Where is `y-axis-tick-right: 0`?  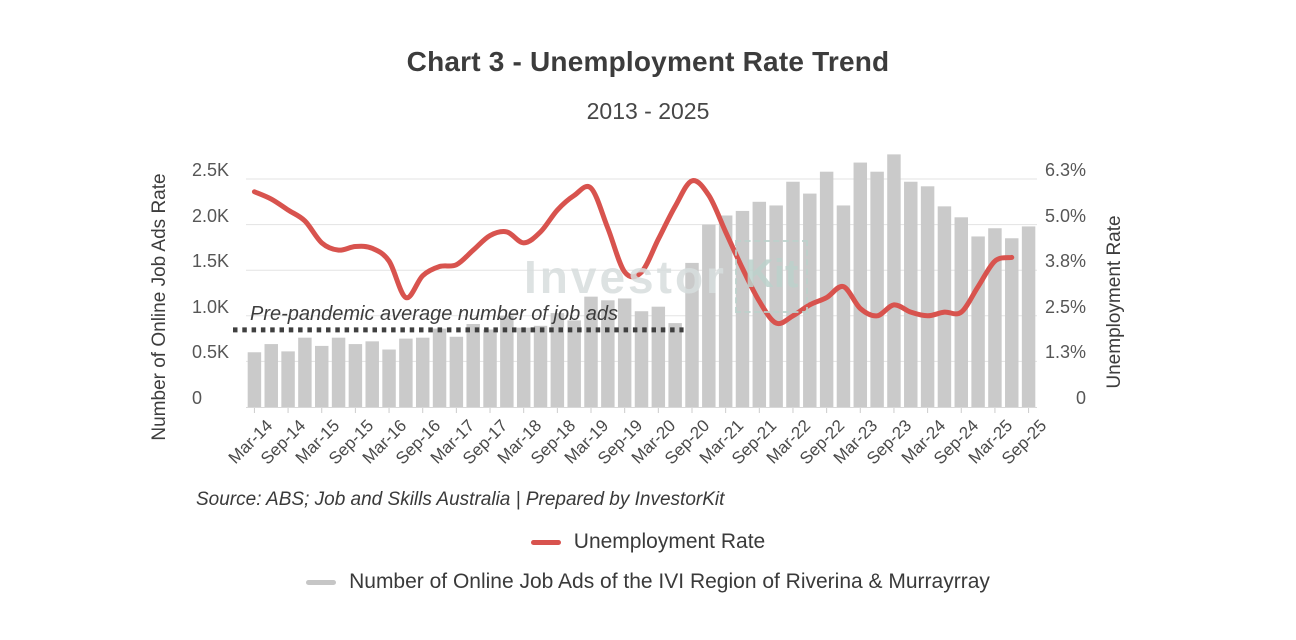
y-axis-tick-right: 0 is located at coordinates (1080, 398).